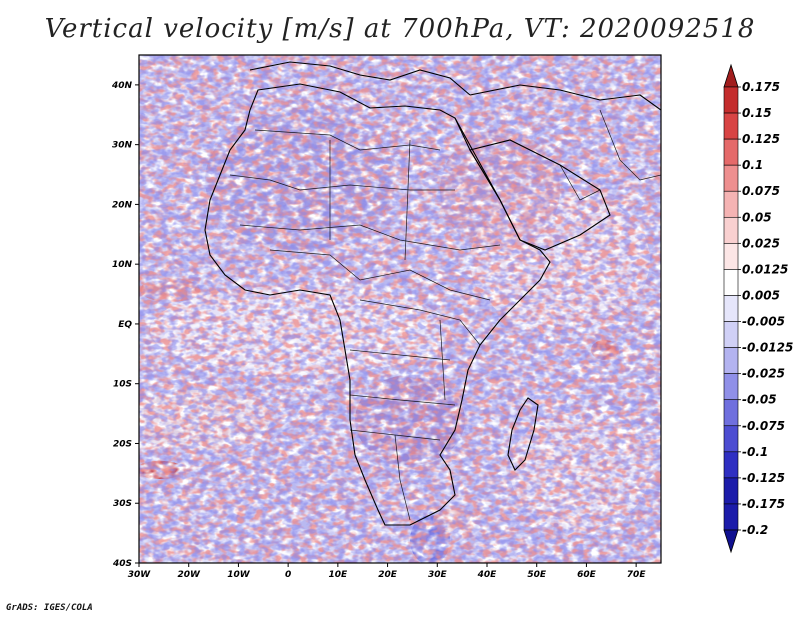  Describe the element at coordinates (763, 504) in the screenshot. I see `colorbar-label: -0.175` at that location.